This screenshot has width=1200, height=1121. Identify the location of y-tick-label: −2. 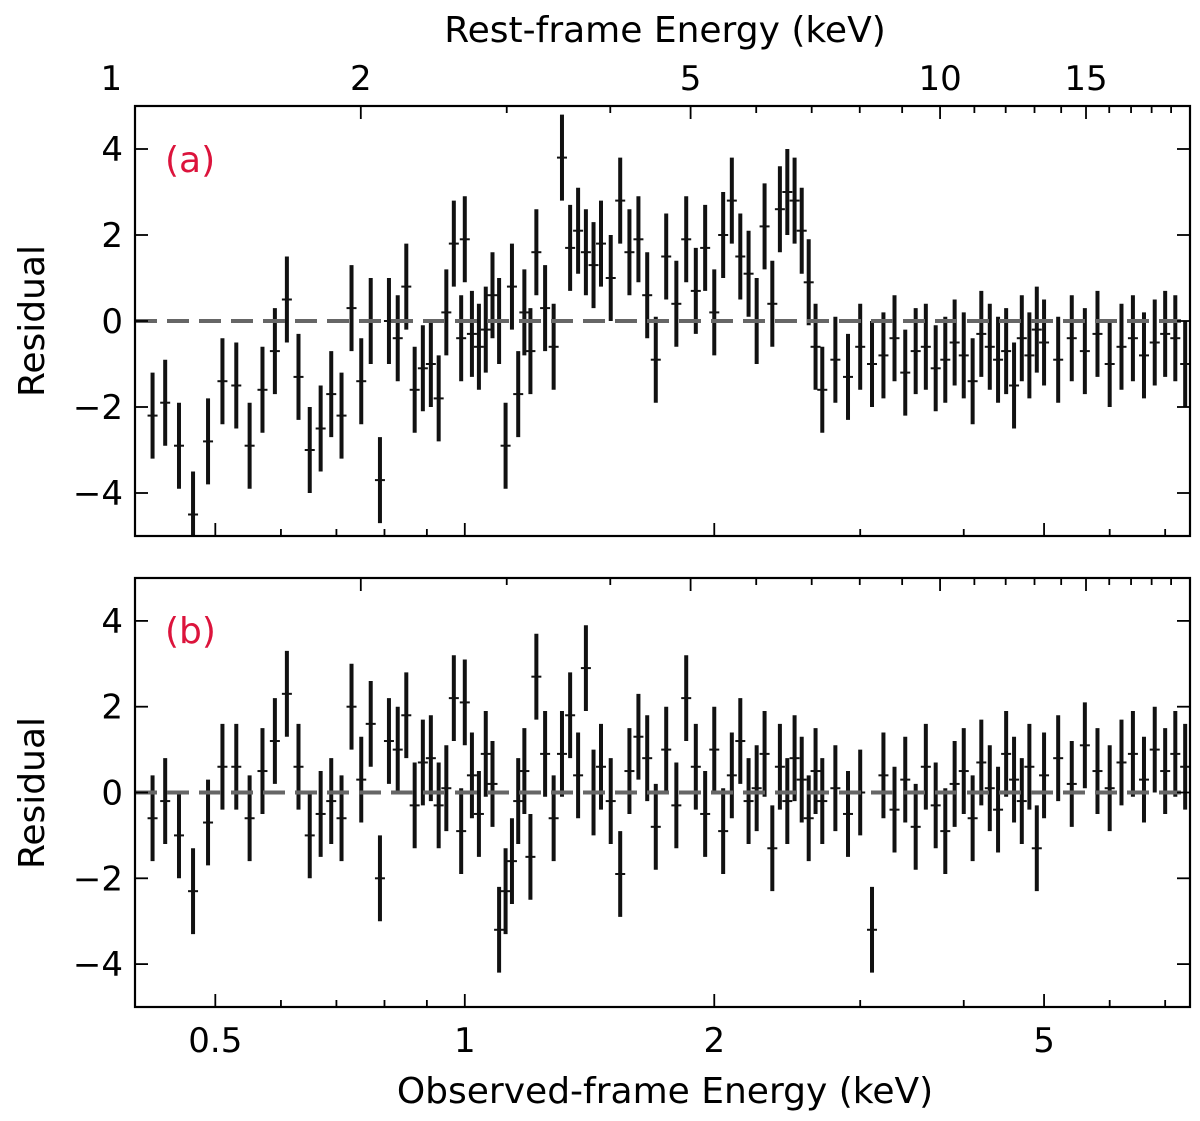
(98, 408).